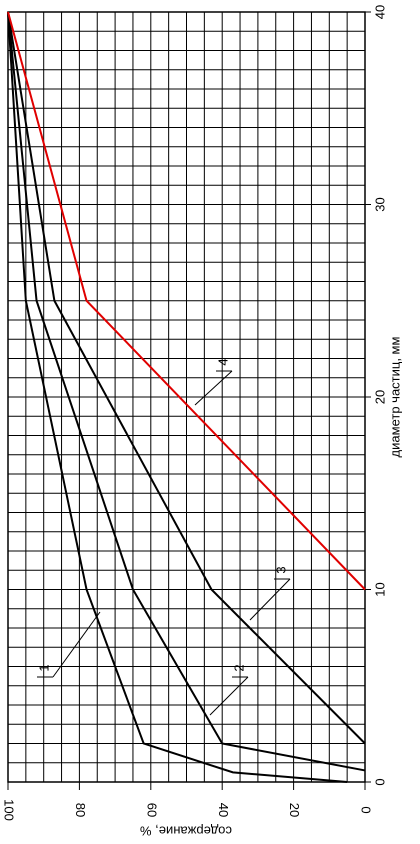 The image size is (420, 844). Describe the element at coordinates (9, 810) in the screenshot. I see `y-tick-label: 100` at that location.